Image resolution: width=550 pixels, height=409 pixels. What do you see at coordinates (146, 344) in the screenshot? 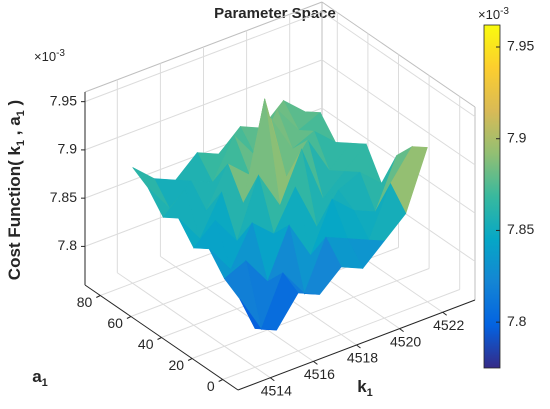
I see `y-tick-label: 40` at bounding box center [146, 344].